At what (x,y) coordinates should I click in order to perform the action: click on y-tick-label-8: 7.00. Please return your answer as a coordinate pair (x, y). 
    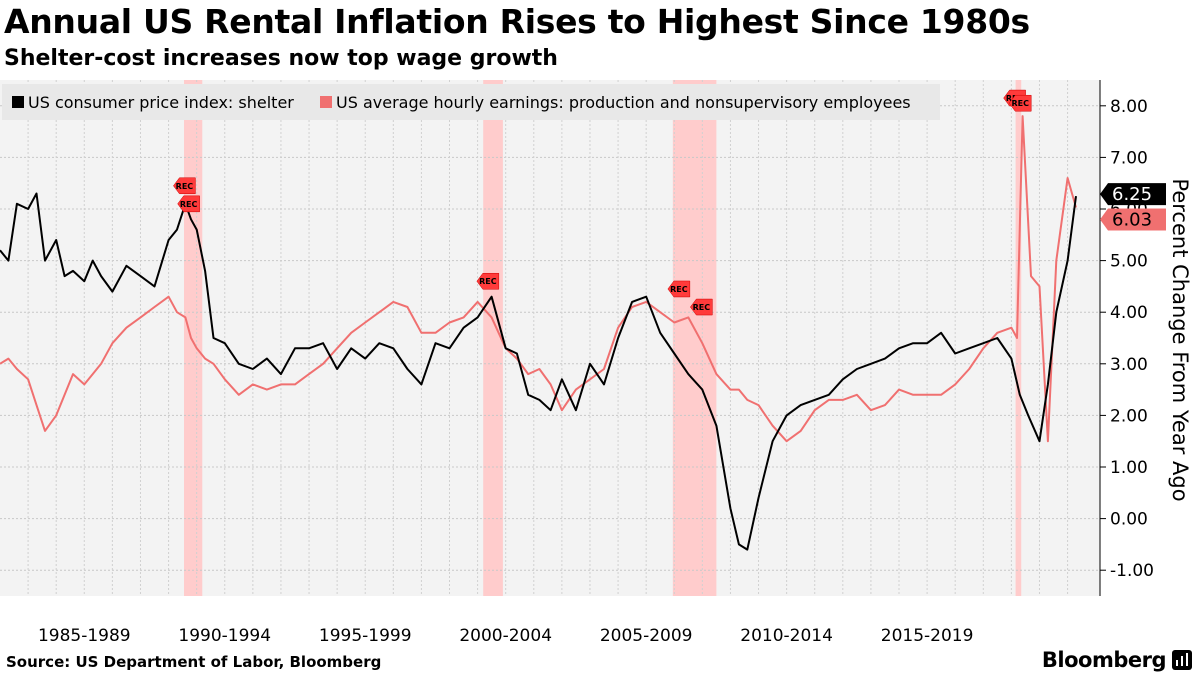
    Looking at the image, I should click on (1129, 158).